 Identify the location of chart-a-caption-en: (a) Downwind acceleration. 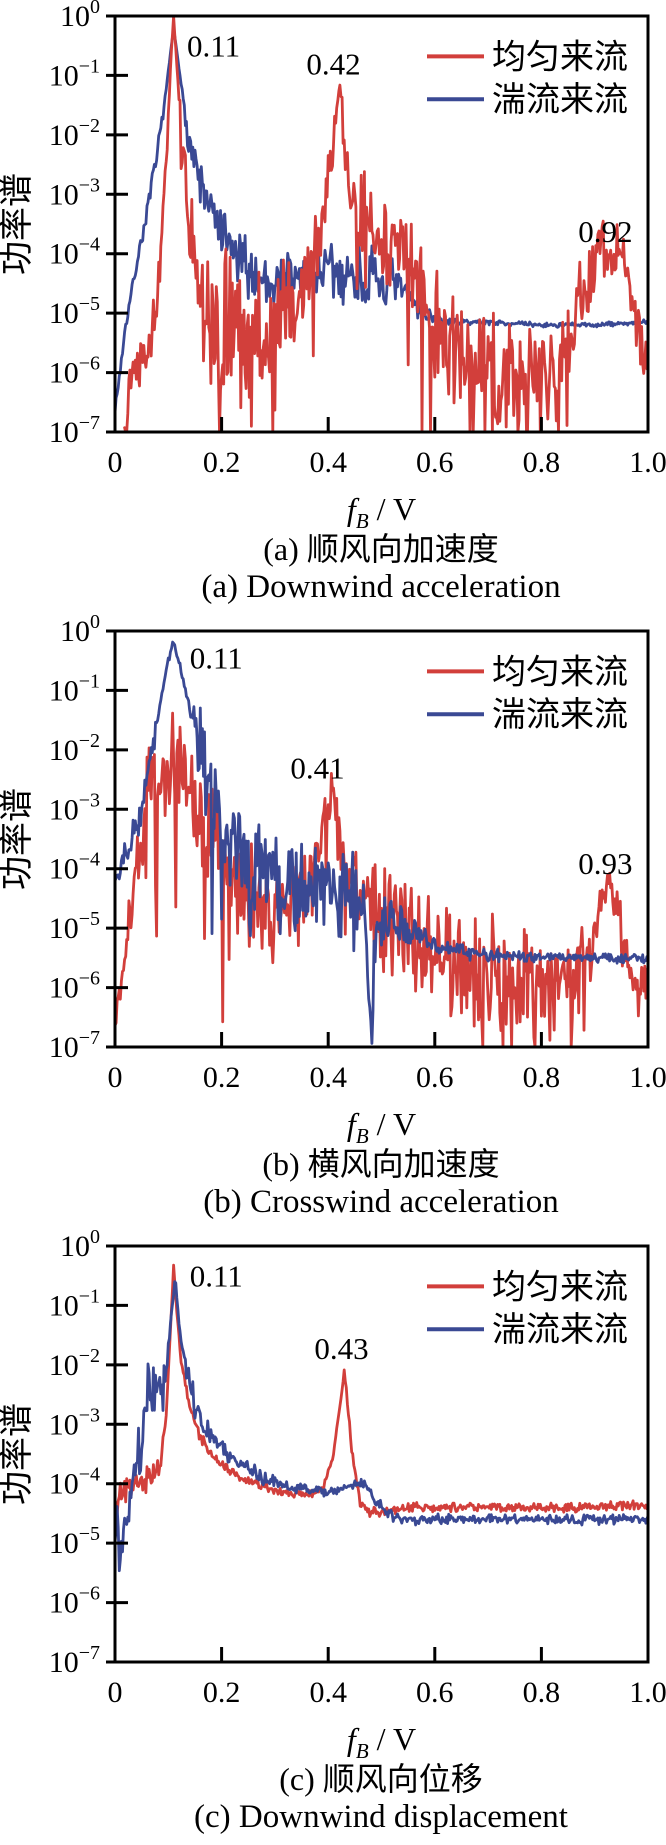
(381, 587).